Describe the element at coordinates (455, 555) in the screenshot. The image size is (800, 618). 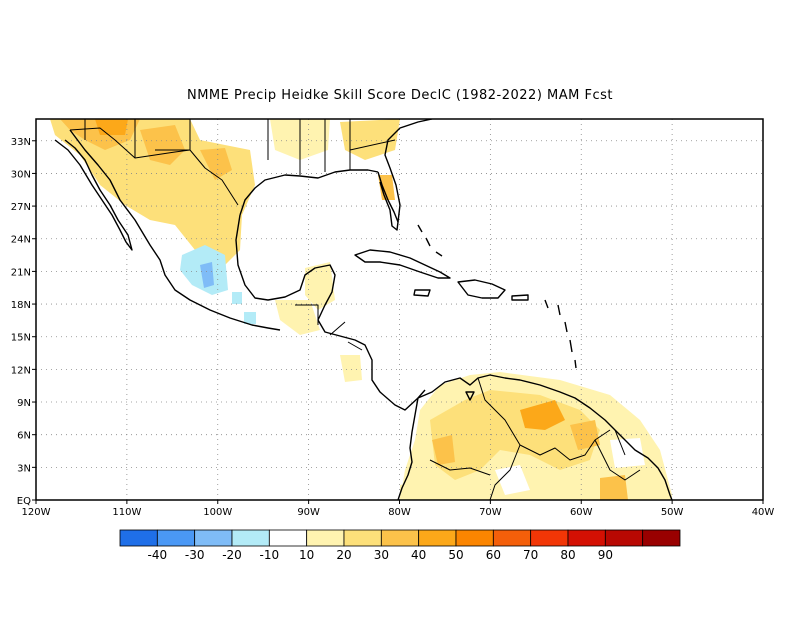
I see `colorbar-label: 50` at that location.